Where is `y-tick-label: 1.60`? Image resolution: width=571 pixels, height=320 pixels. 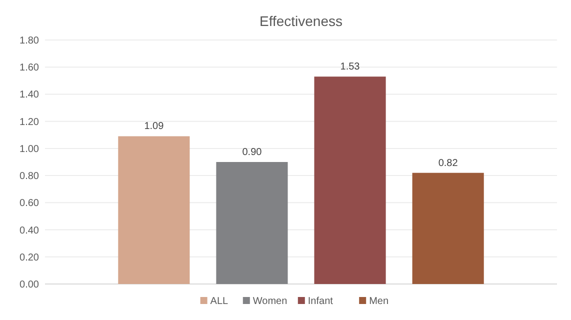 y-tick-label: 1.60 is located at coordinates (30, 68).